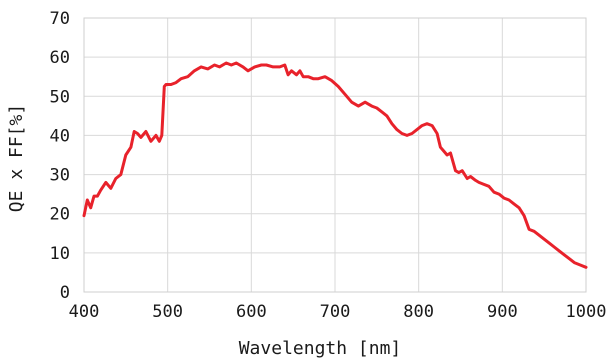 The image size is (608, 361). I want to click on x-tick-label: 600, so click(251, 312).